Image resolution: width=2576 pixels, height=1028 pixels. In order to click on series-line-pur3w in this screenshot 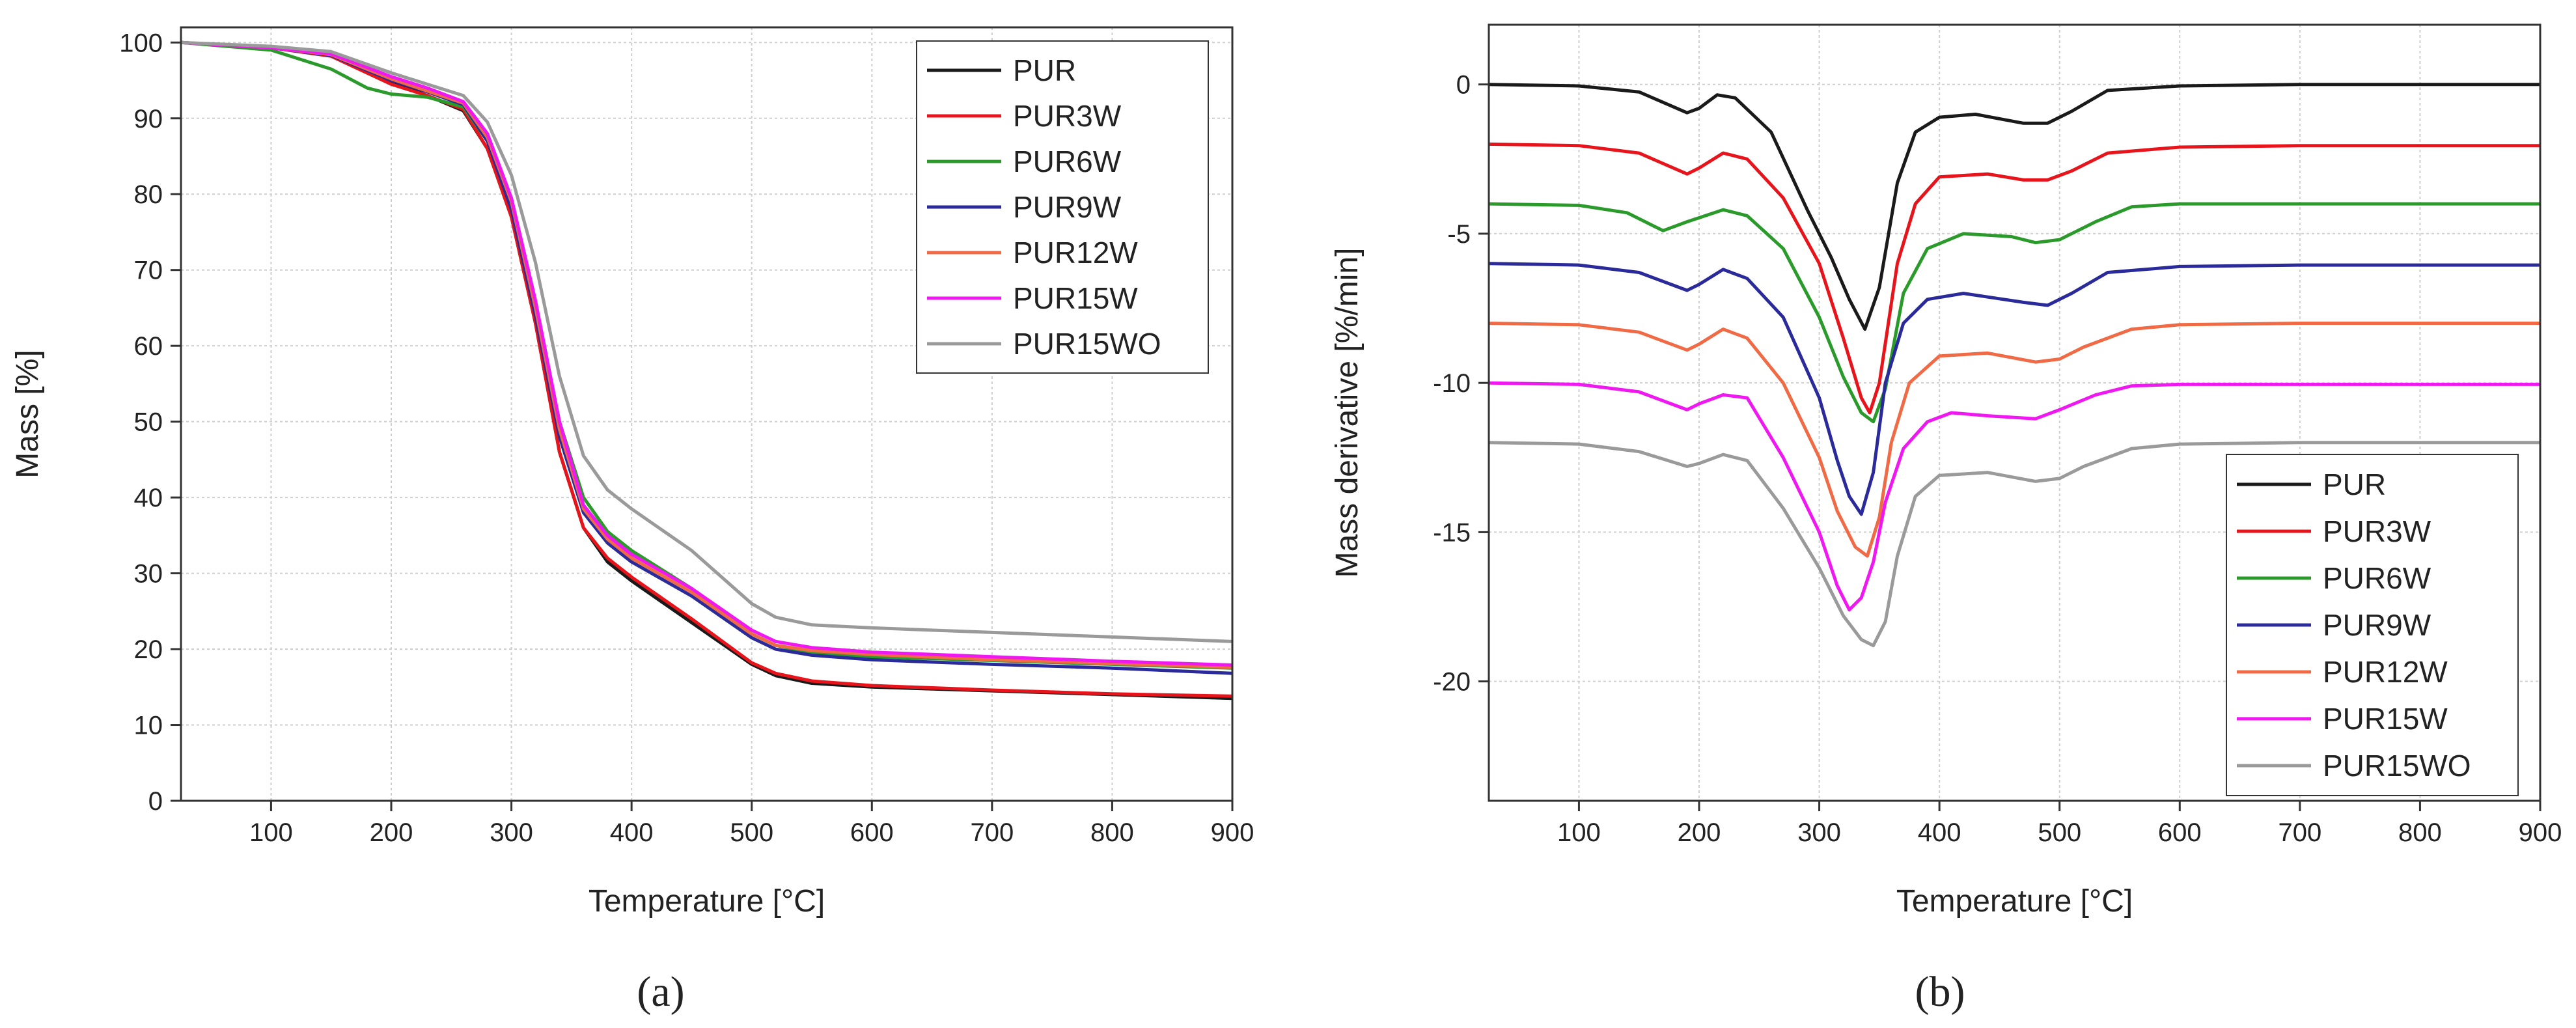, I will do `click(2014, 278)`.